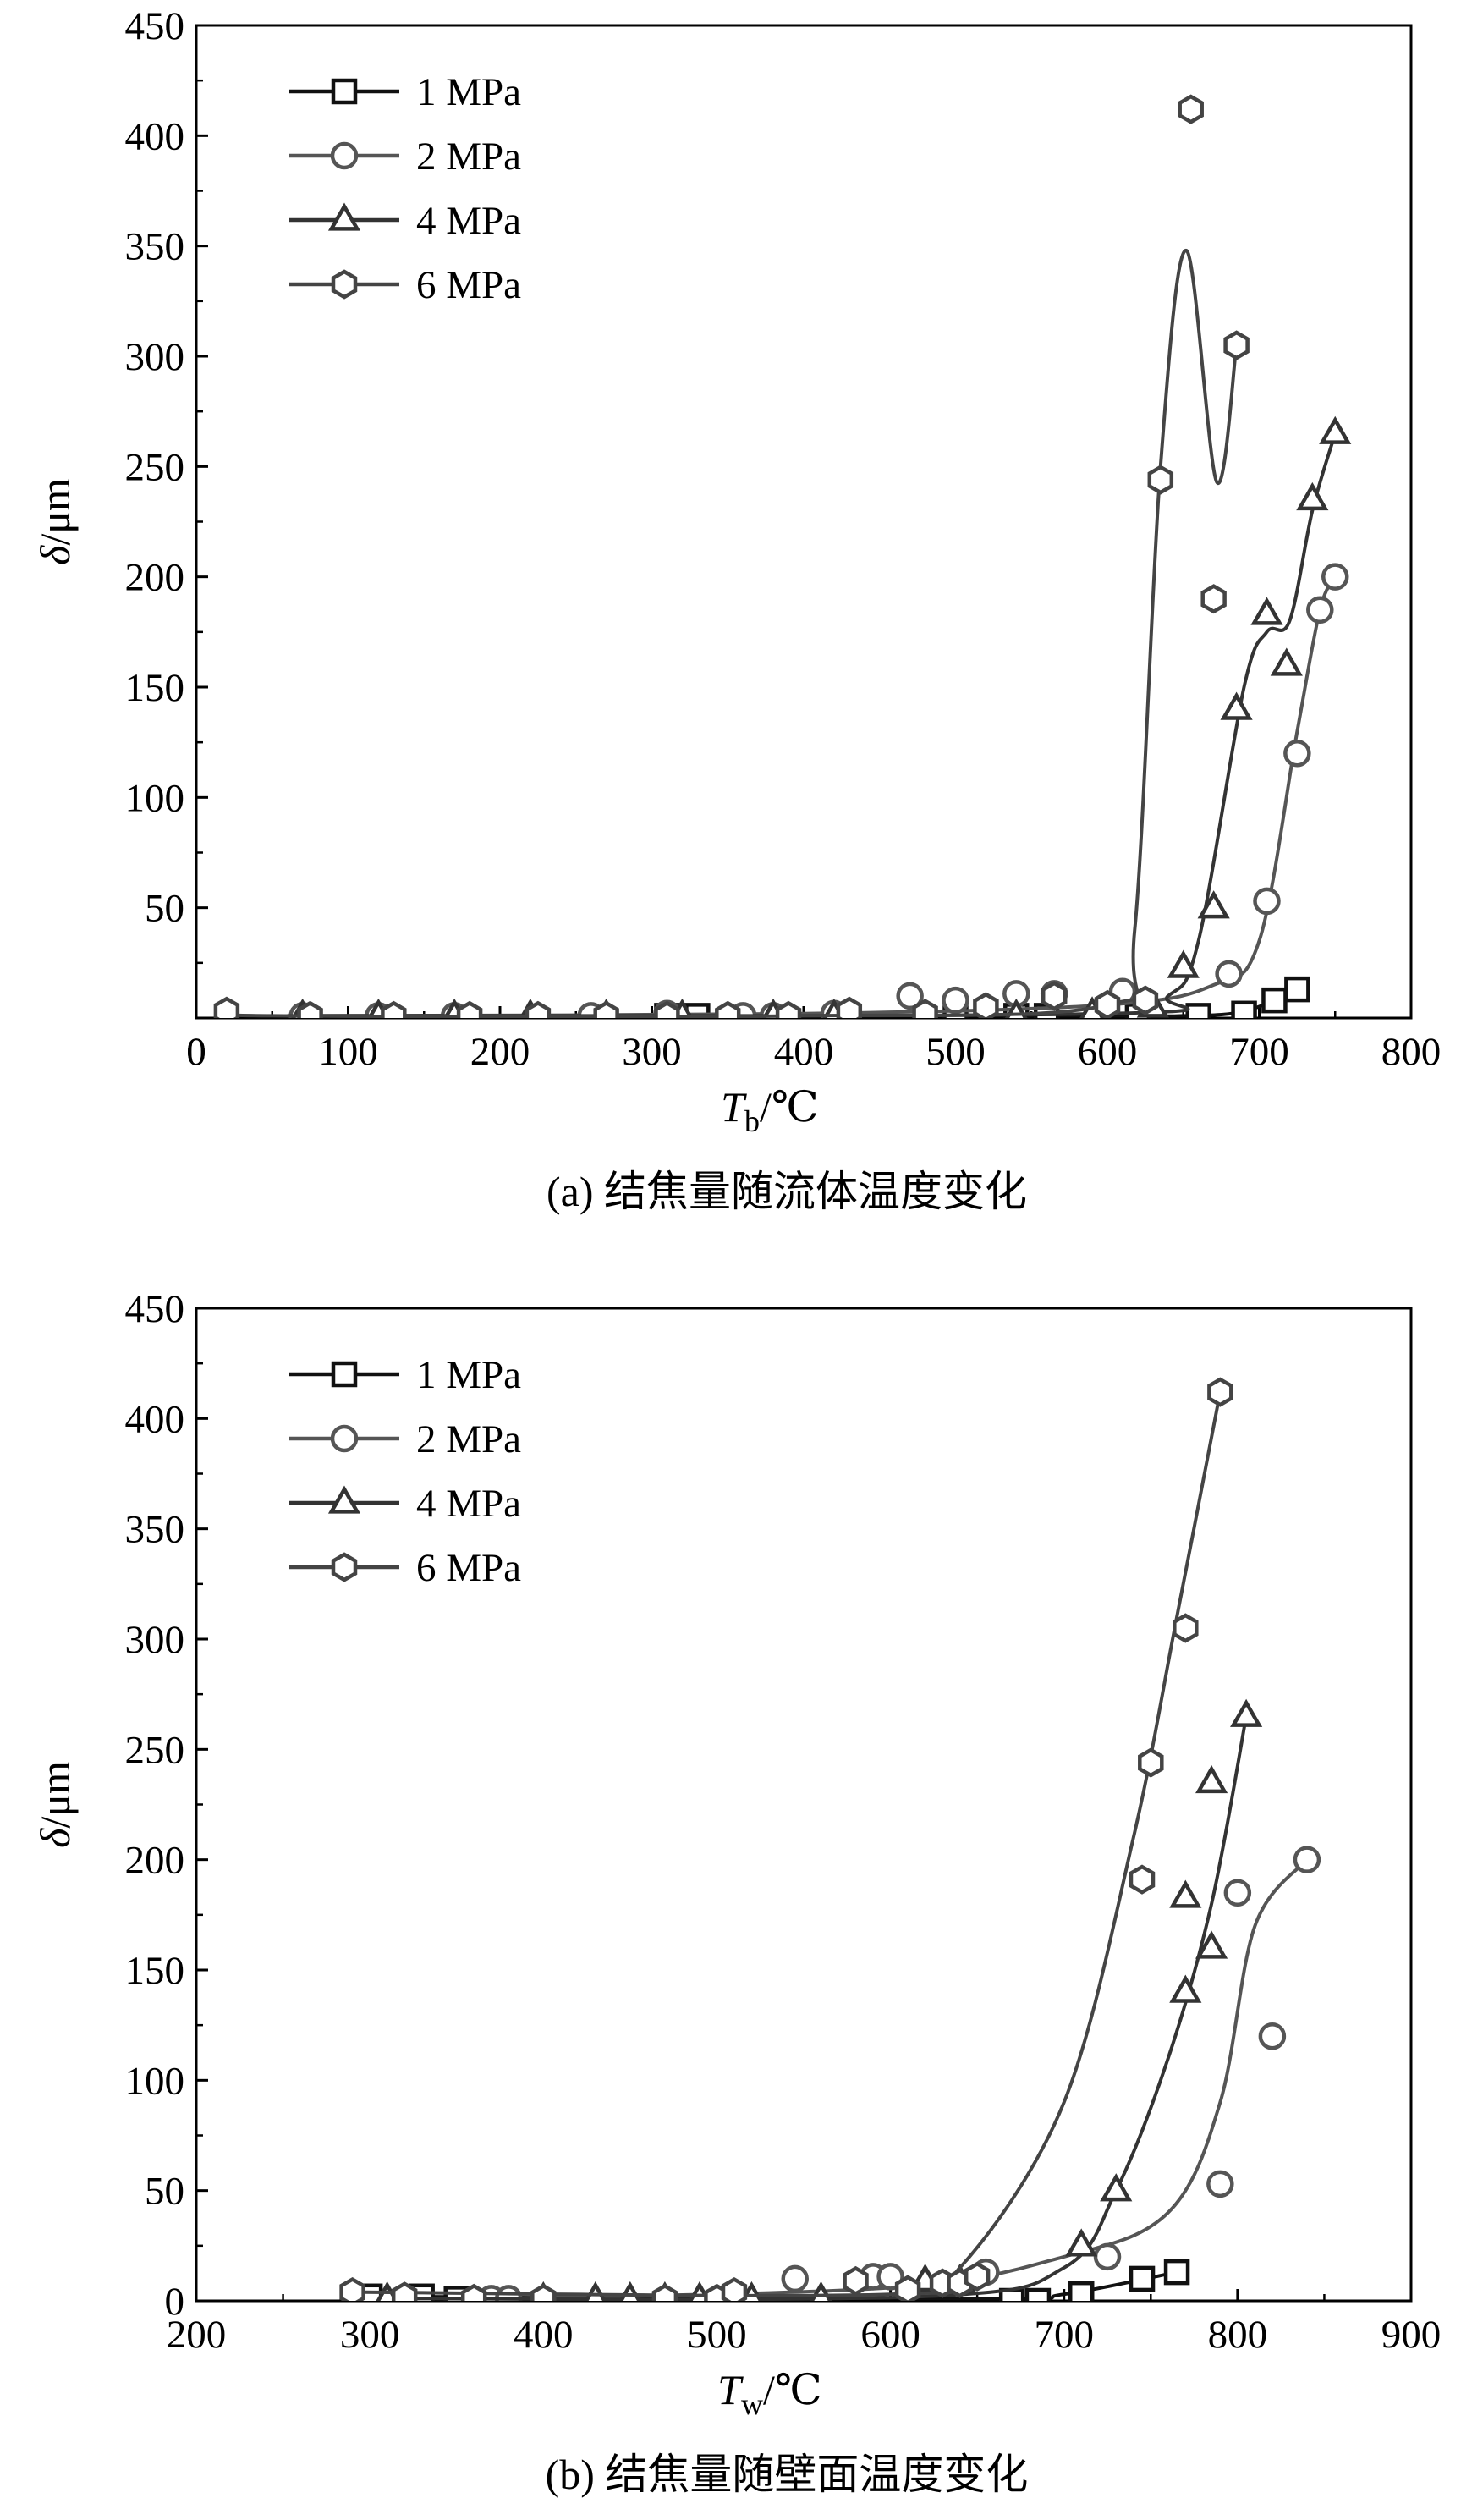 The height and width of the screenshot is (2520, 1461). I want to click on x-tick-label: 0, so click(196, 1052).